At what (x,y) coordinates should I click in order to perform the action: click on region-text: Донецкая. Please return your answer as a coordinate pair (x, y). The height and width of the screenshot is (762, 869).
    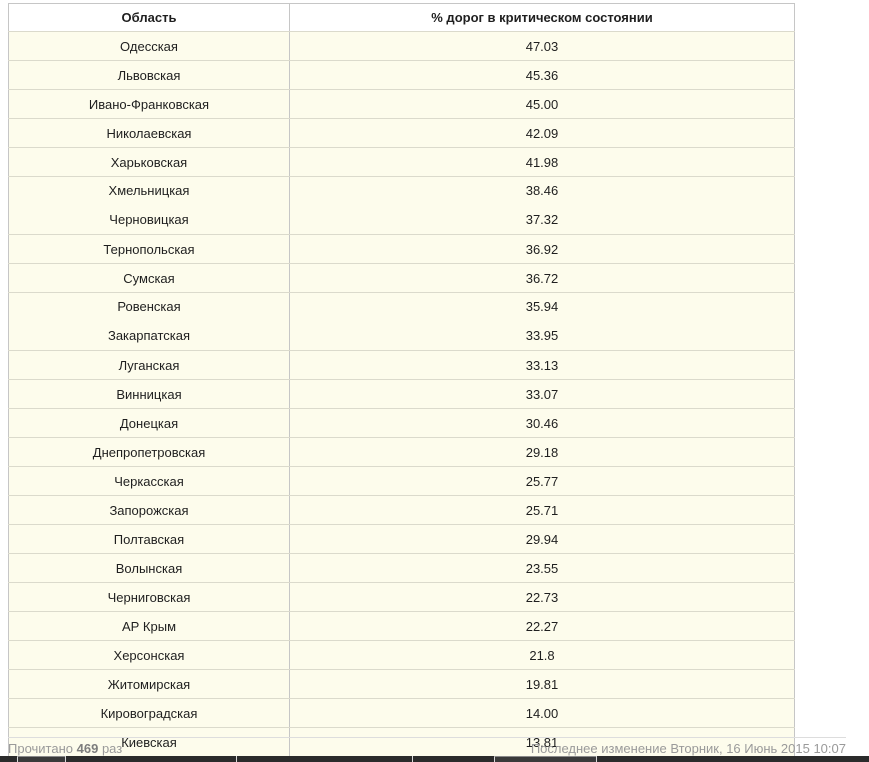
    Looking at the image, I should click on (149, 423).